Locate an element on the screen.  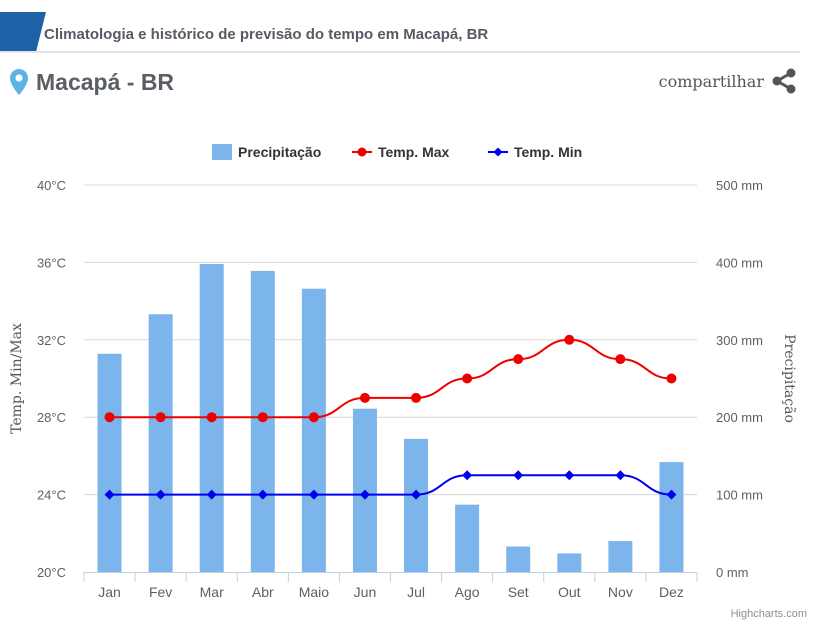
temp-max-line is located at coordinates (390, 378).